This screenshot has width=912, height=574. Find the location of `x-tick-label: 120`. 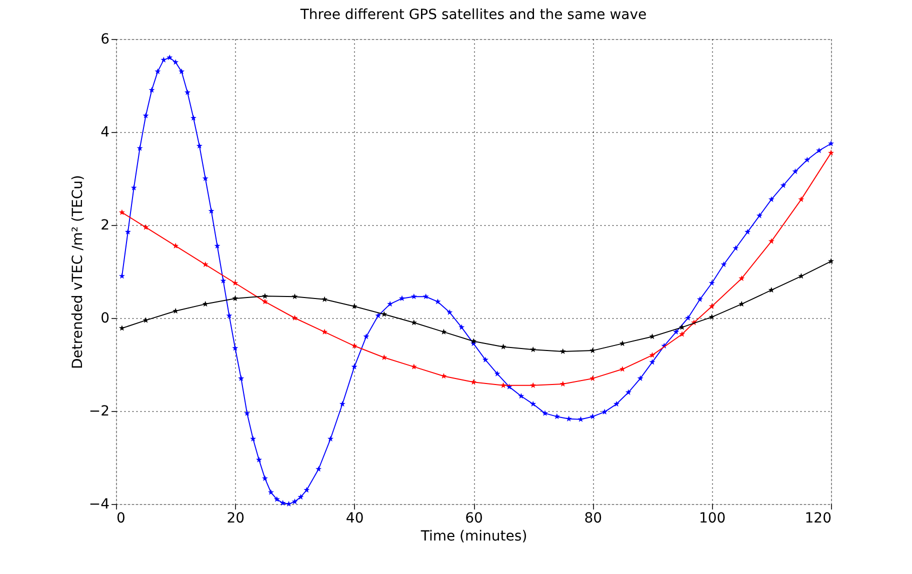

x-tick-label: 120 is located at coordinates (818, 518).